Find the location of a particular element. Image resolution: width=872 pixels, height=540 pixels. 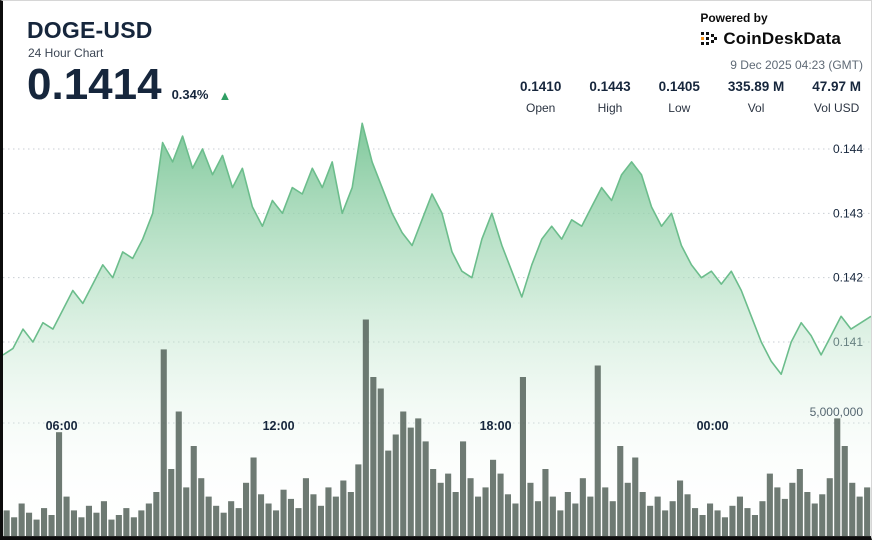

price-row: 0.1414 0.34% ▲ is located at coordinates (129, 85).